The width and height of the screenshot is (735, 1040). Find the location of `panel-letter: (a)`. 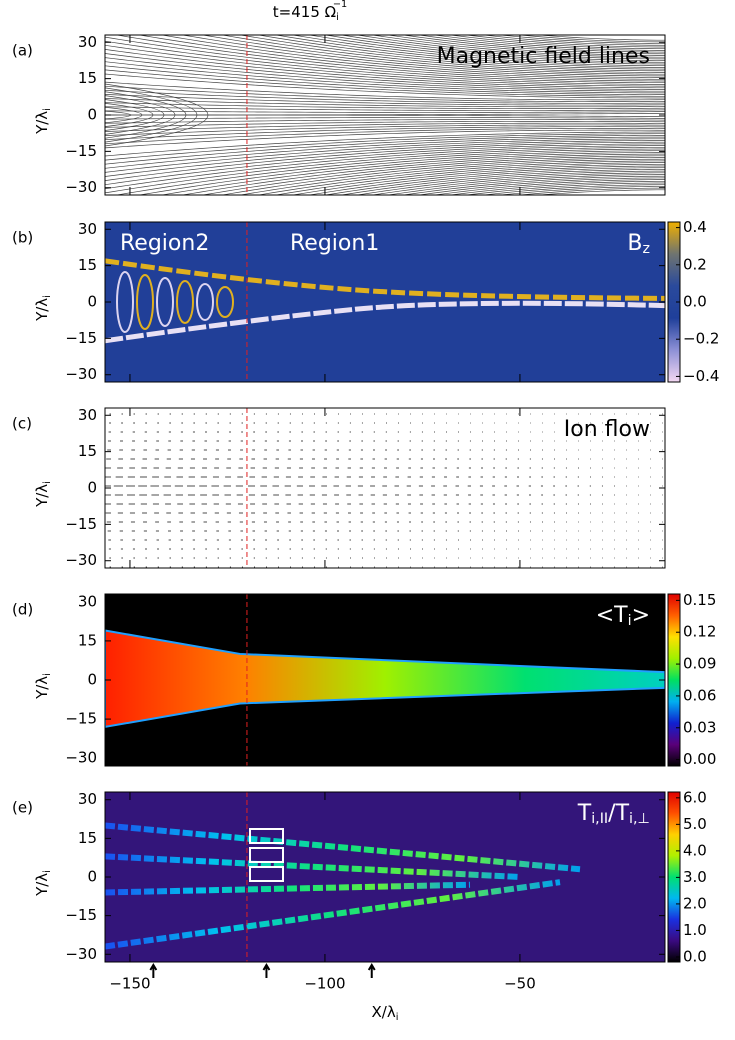

panel-letter: (a) is located at coordinates (22, 51).